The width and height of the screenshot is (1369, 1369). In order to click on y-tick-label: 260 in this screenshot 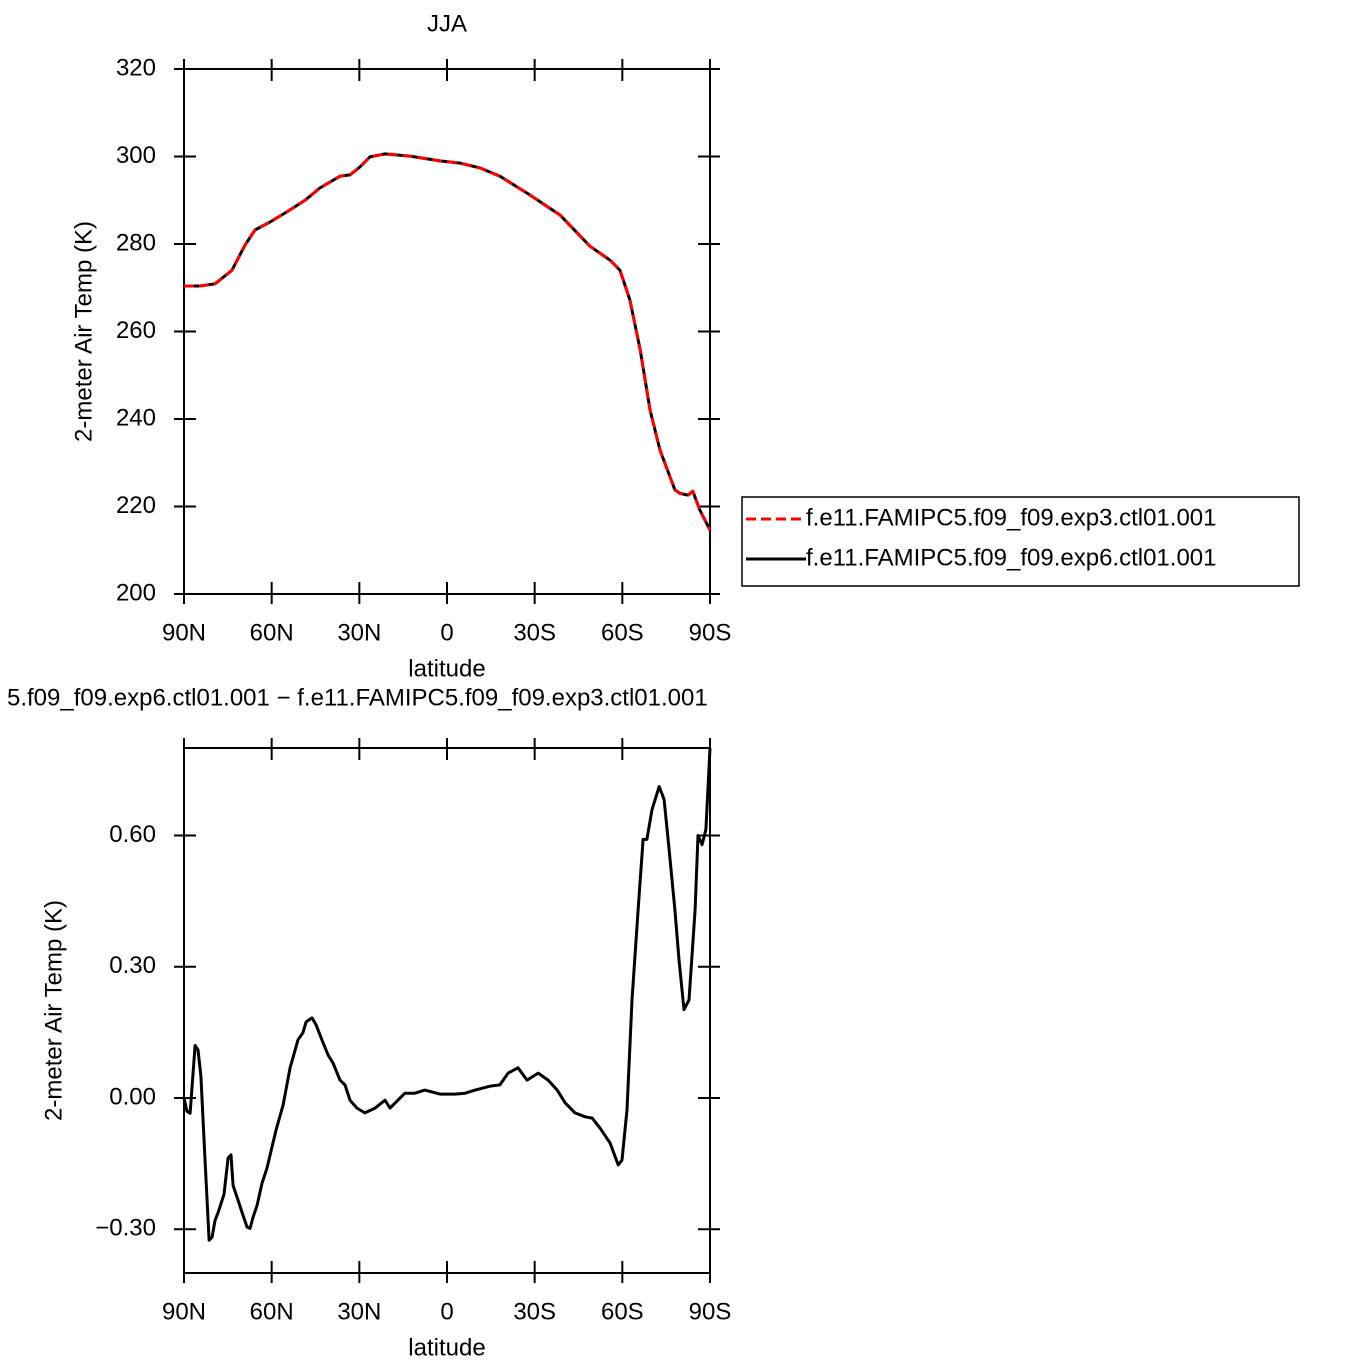, I will do `click(136, 330)`.